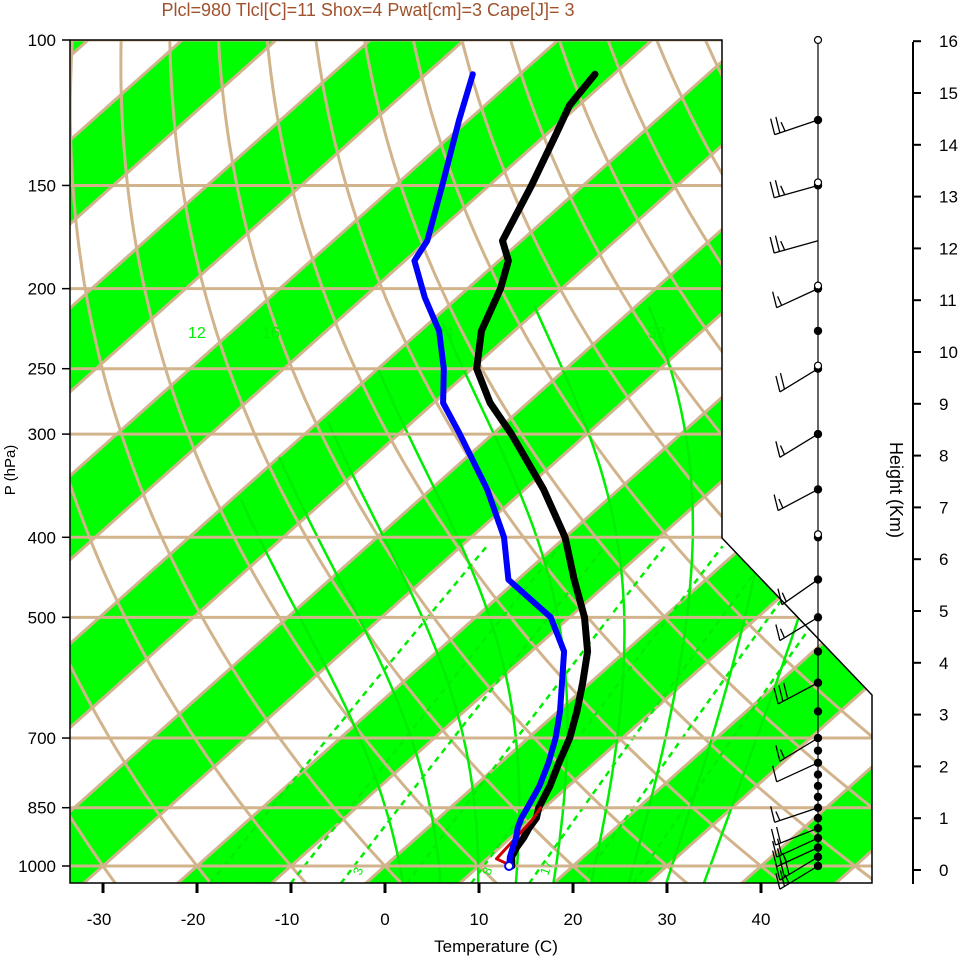 Image resolution: width=961 pixels, height=957 pixels. I want to click on height-tick-label: 9, so click(943, 404).